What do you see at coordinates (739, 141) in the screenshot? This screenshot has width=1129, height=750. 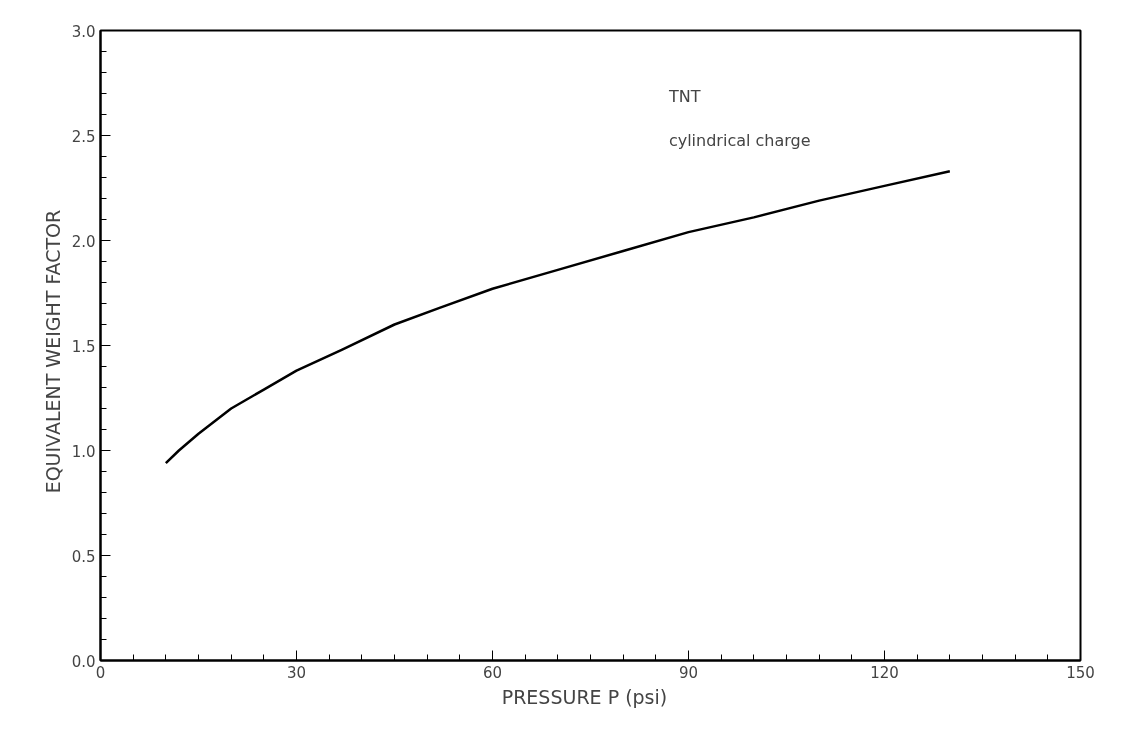 I see `annotation: cylindrical charge` at bounding box center [739, 141].